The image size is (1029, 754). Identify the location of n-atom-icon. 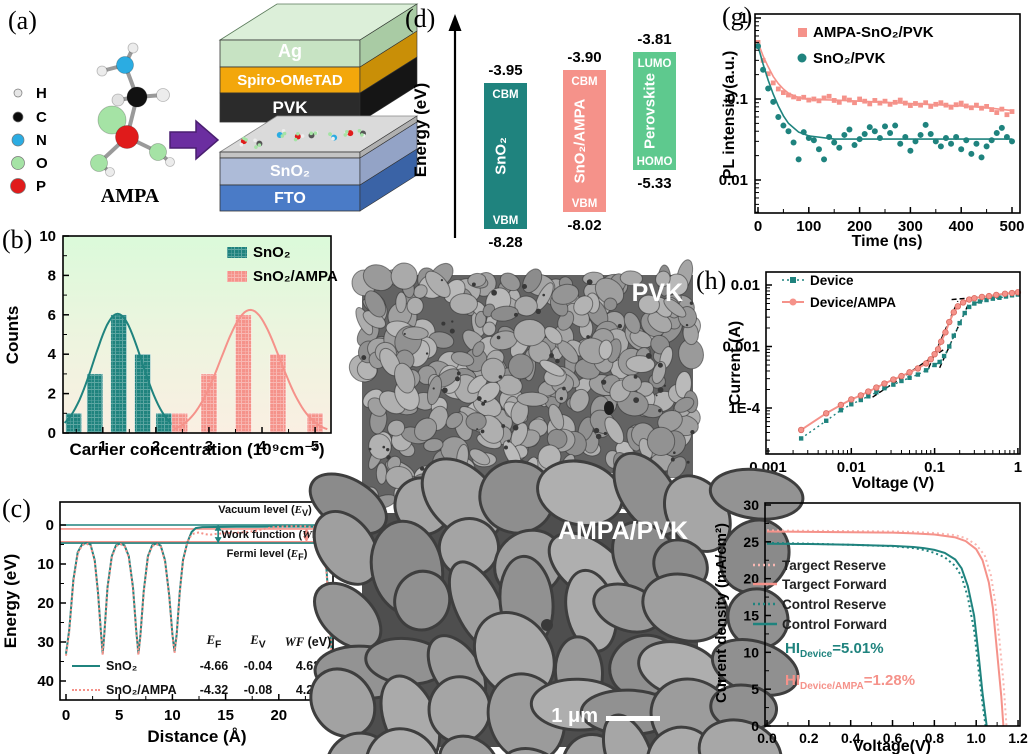
(18, 140).